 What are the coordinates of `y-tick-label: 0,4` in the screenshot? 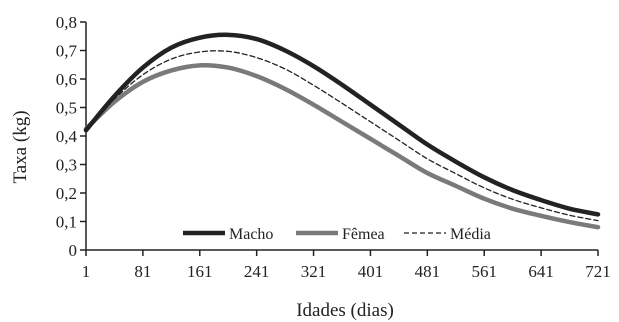 It's located at (67, 136).